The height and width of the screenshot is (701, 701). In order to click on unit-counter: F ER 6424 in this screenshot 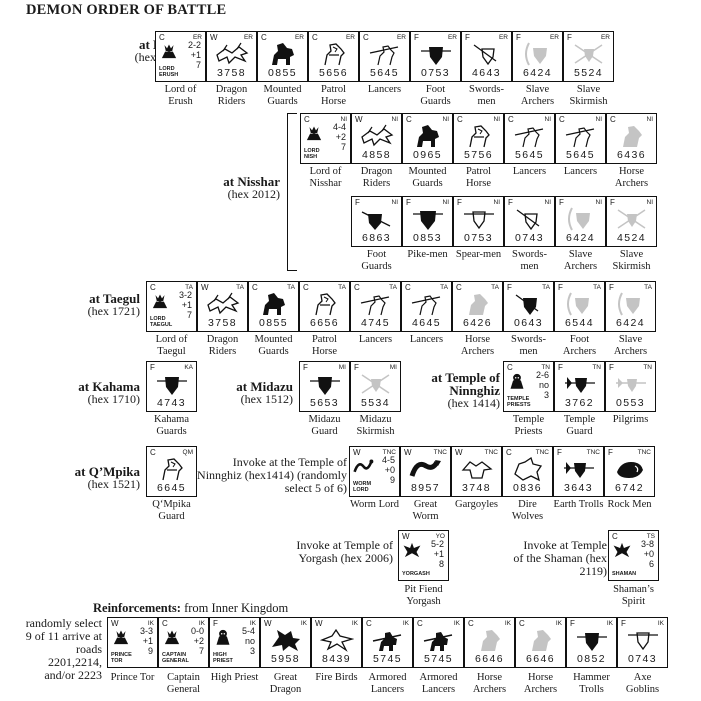, I will do `click(537, 56)`.